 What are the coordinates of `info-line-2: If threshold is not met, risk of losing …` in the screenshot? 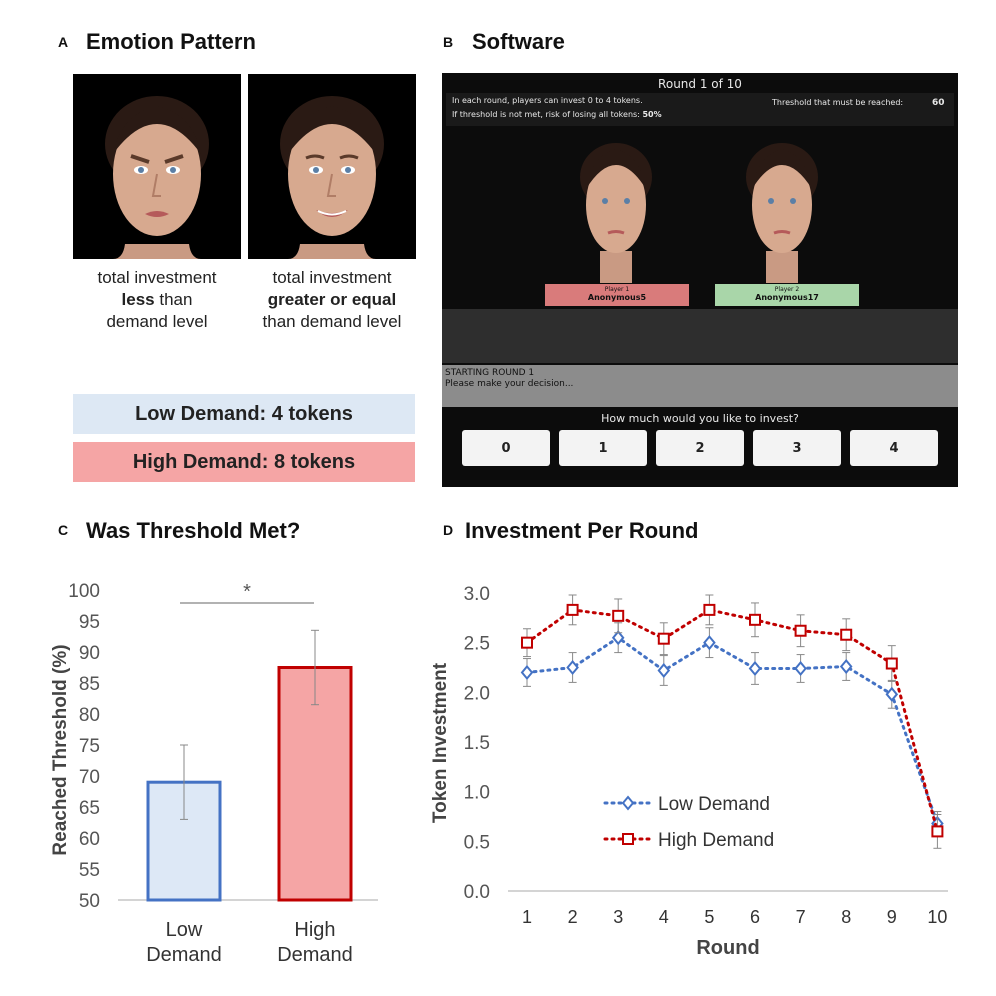 It's located at (557, 114).